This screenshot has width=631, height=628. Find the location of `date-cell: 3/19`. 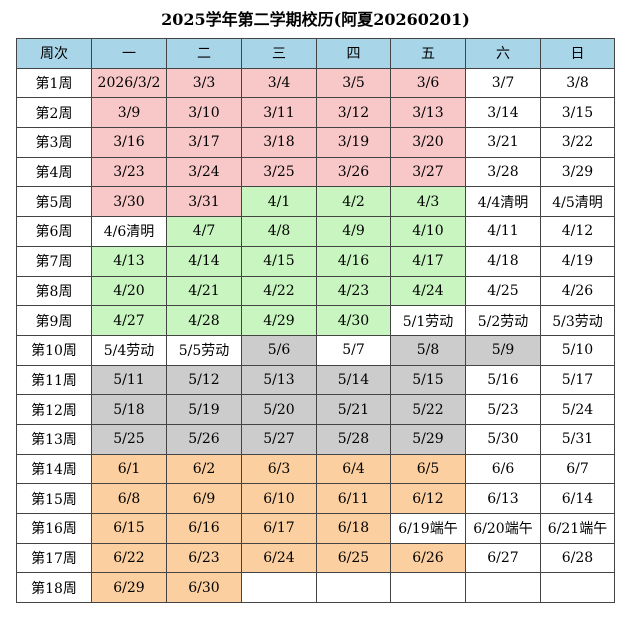

date-cell: 3/19 is located at coordinates (353, 142).